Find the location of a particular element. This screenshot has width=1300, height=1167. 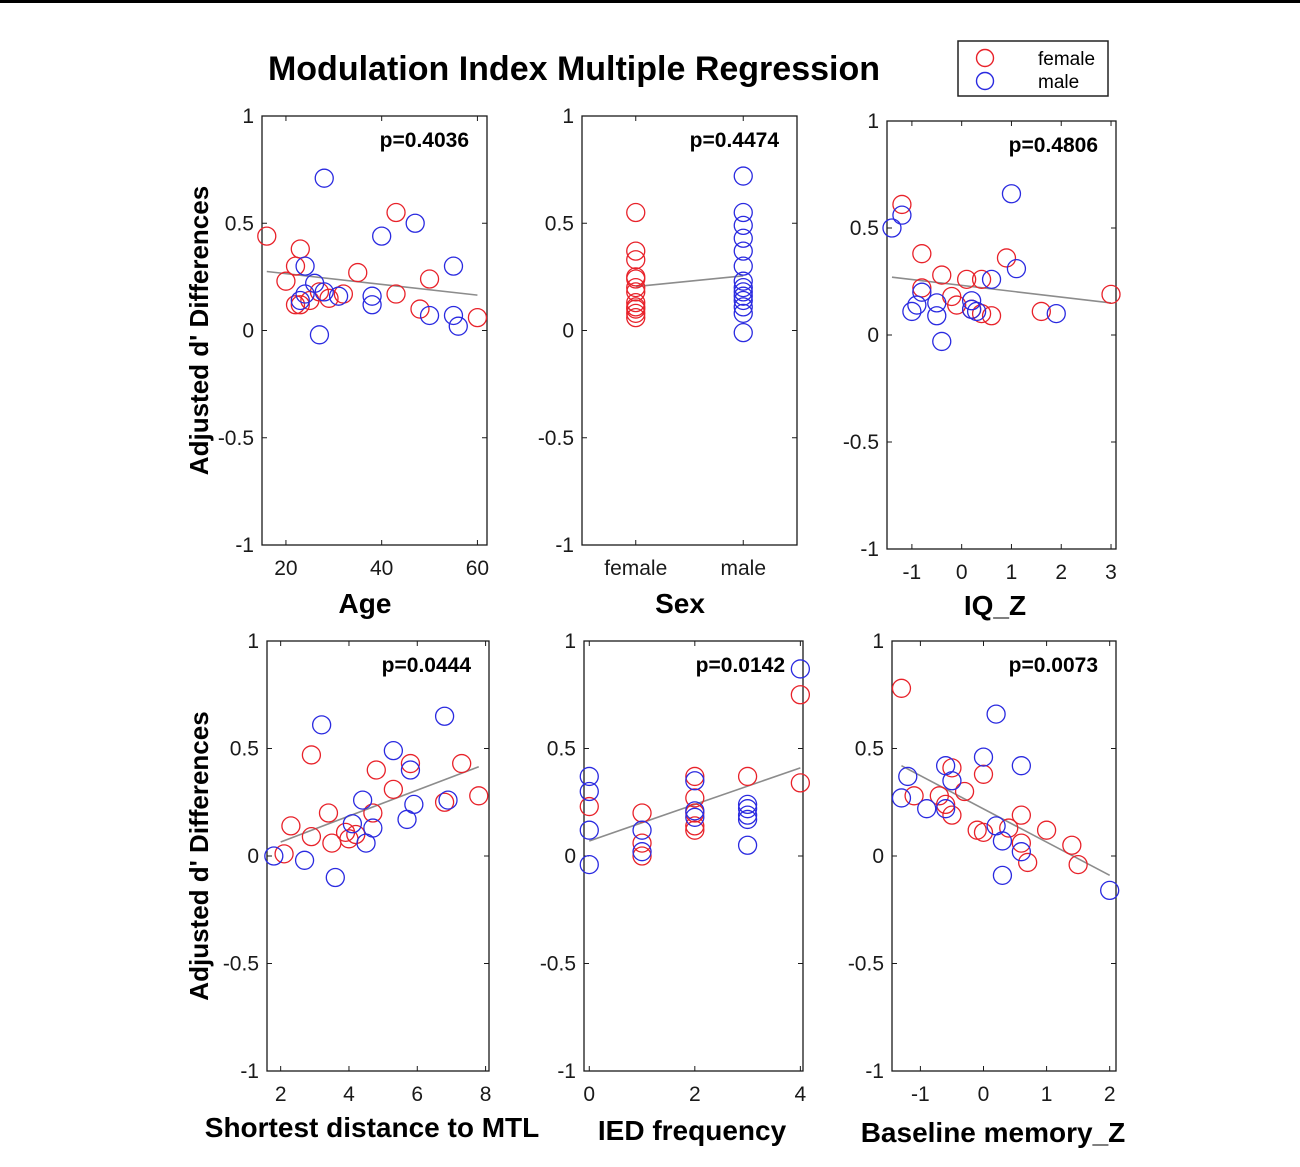

p-value-label: p=0.4806 is located at coordinates (1053, 145).